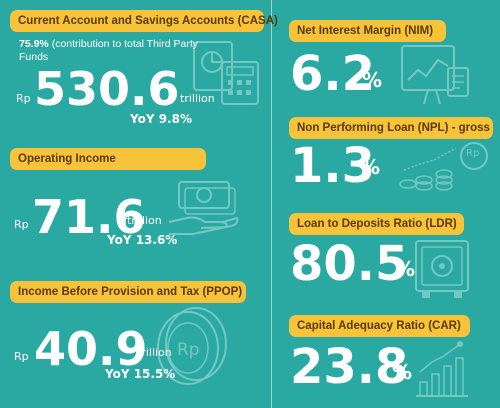 The width and height of the screenshot is (500, 408). Describe the element at coordinates (154, 352) in the screenshot. I see `ppop-unit: trillion` at that location.